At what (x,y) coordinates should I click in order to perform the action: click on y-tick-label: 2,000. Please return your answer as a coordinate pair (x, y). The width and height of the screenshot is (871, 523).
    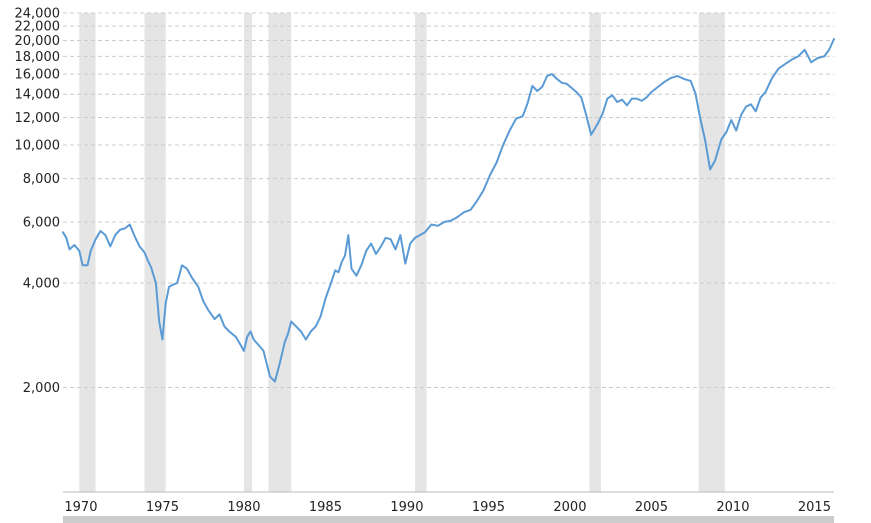
    Looking at the image, I should click on (41, 388).